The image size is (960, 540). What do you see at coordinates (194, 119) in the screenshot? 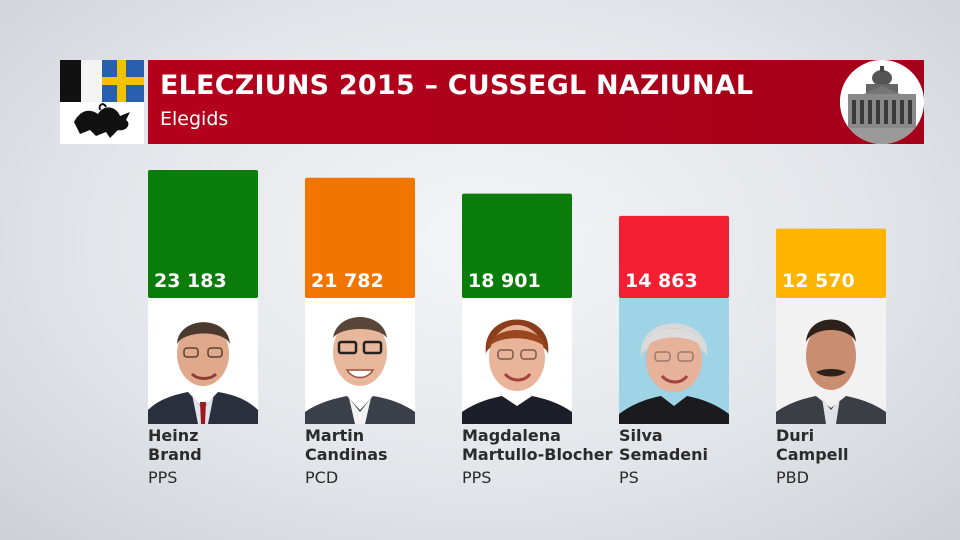
I see `page-subtitle: Elegids` at bounding box center [194, 119].